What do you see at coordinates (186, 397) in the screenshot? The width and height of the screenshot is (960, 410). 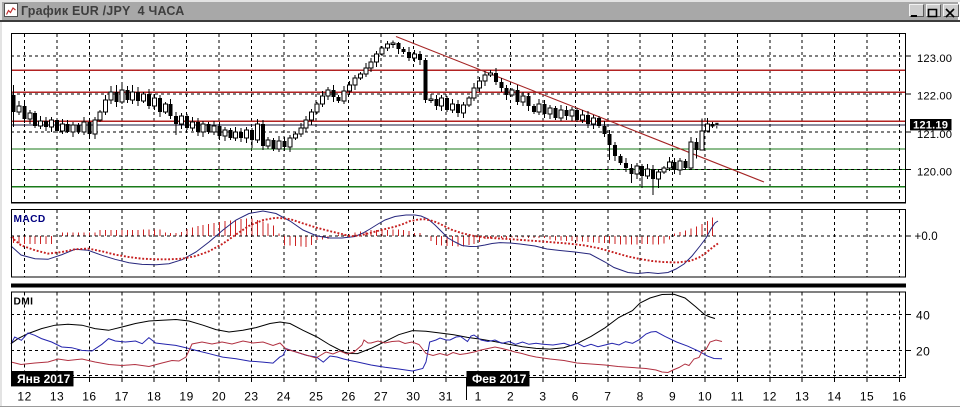 I see `svg-text: 19` at bounding box center [186, 397].